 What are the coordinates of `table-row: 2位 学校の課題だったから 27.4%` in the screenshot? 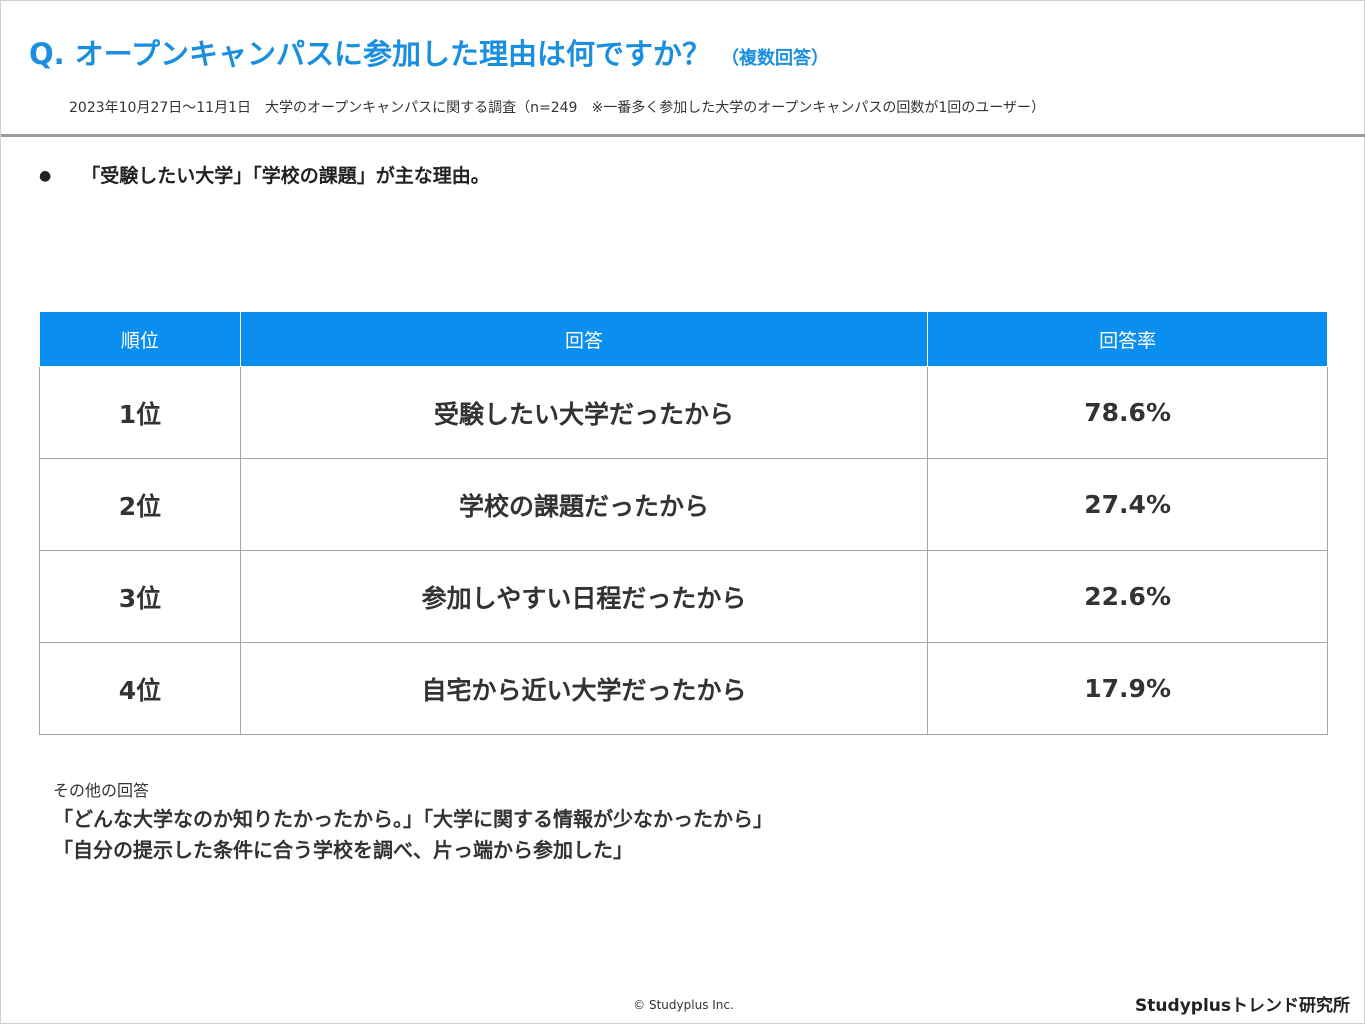 It's located at (683, 504).